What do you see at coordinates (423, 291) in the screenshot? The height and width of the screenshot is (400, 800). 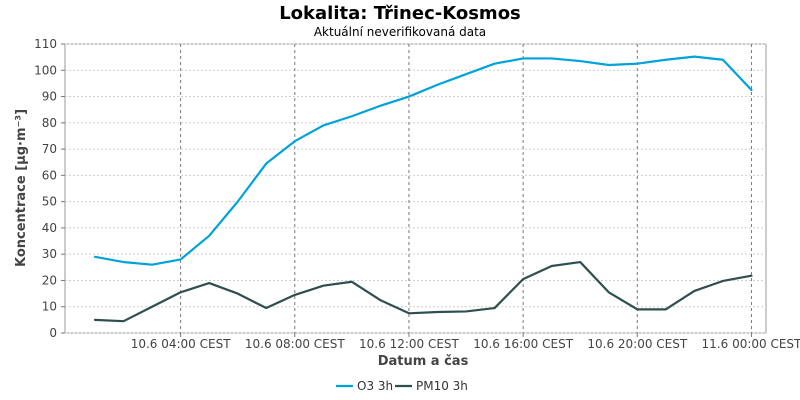 I see `pm10-series-line` at bounding box center [423, 291].